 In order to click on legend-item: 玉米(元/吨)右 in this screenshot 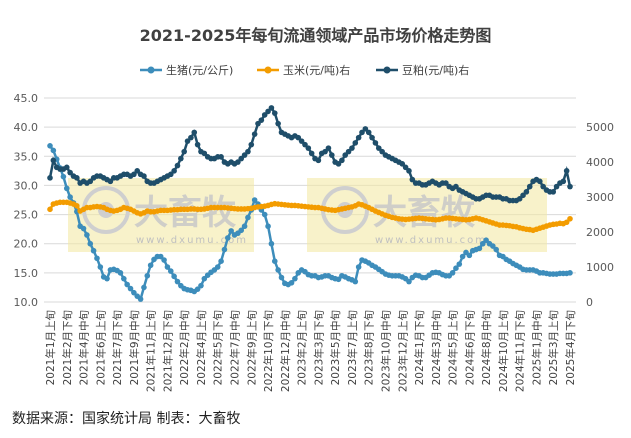, I will do `click(303, 70)`.